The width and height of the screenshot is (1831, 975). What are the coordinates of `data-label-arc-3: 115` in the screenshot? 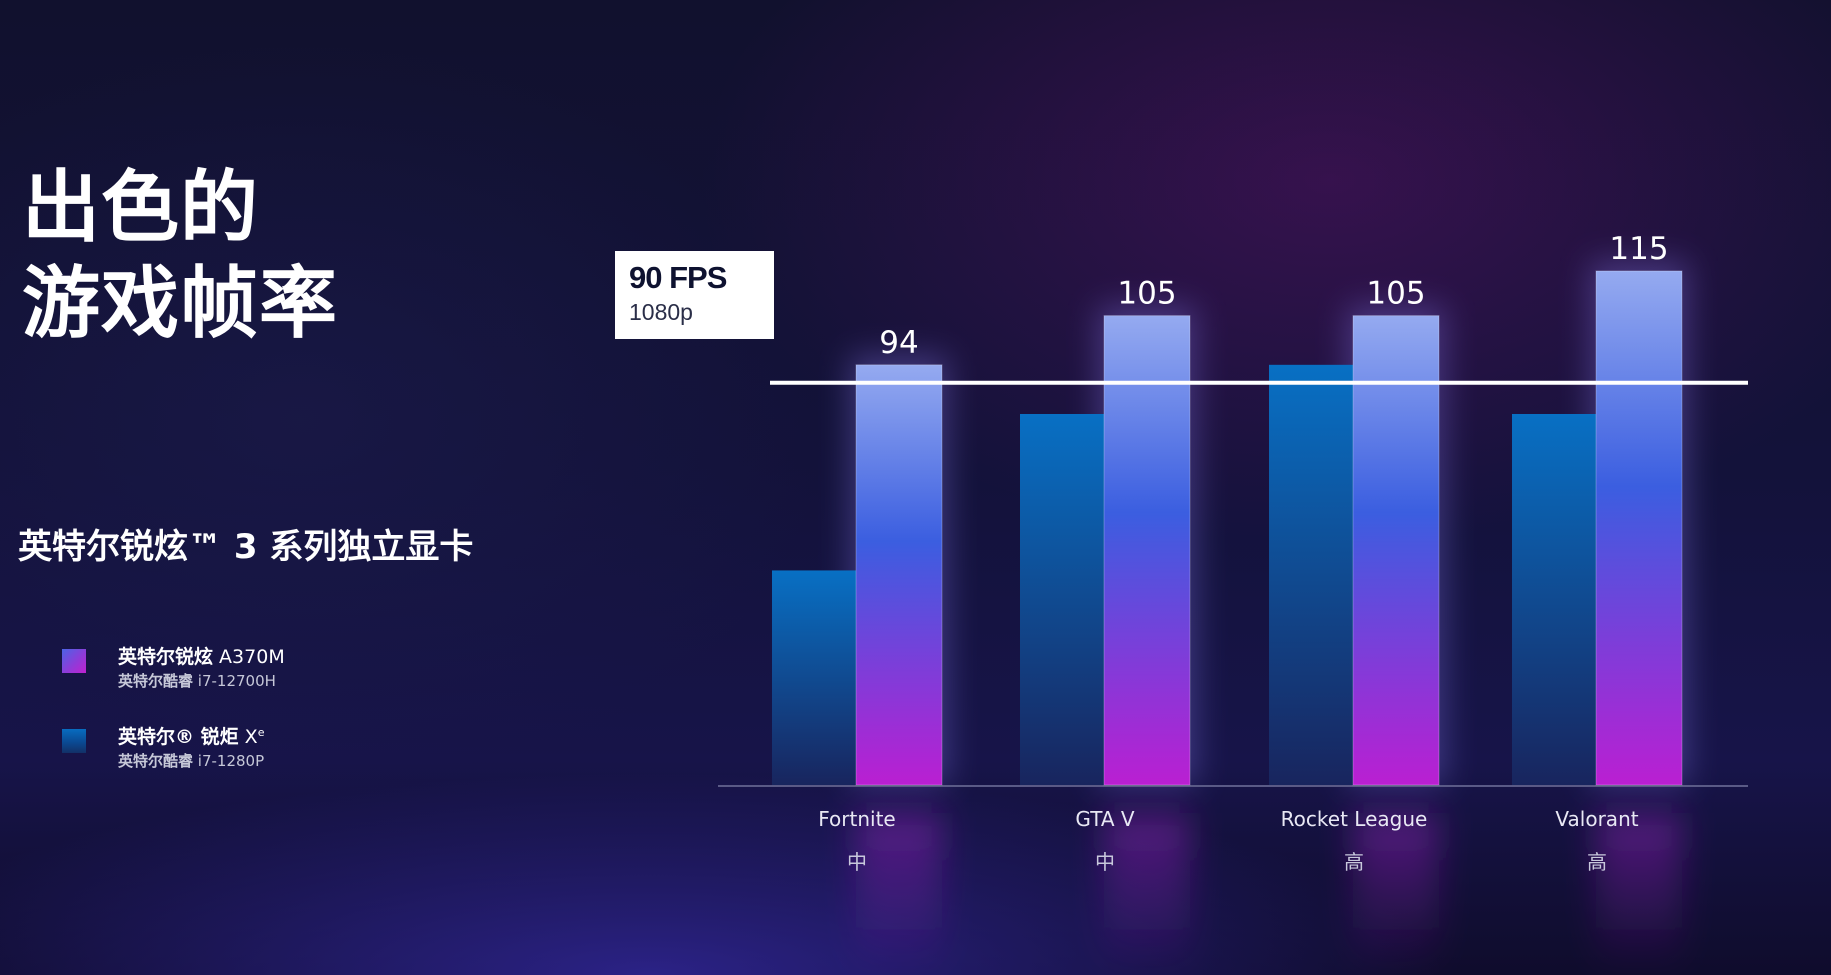 It's located at (1638, 249).